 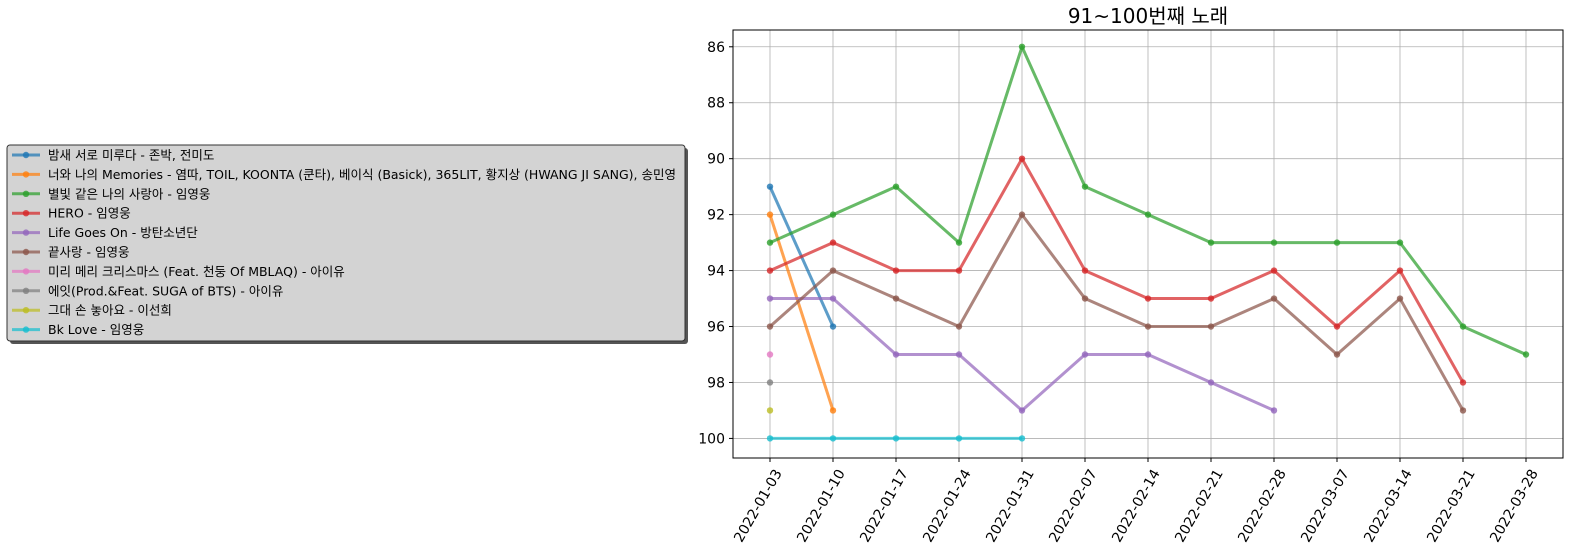 What do you see at coordinates (716, 328) in the screenshot?
I see `y-tick-label: 96` at bounding box center [716, 328].